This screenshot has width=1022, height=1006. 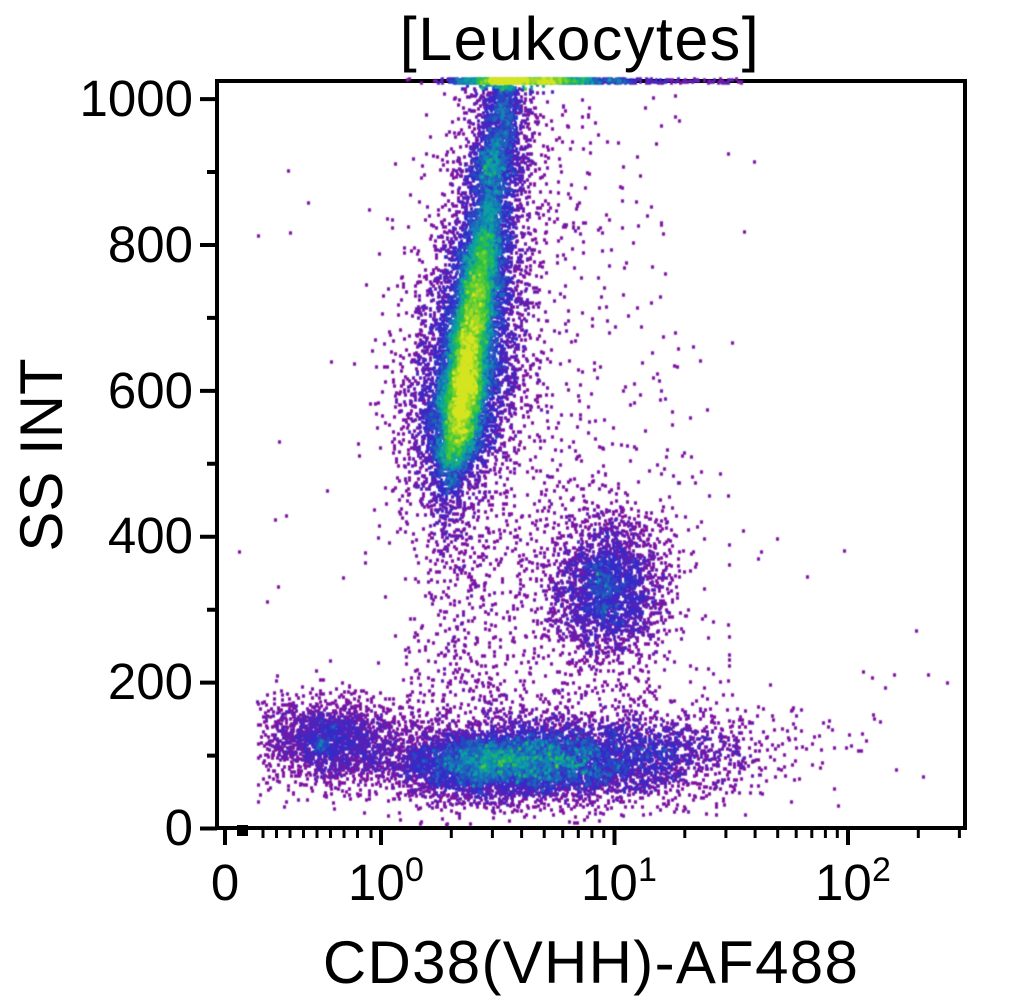 What do you see at coordinates (150, 681) in the screenshot?
I see `svg-text: 200` at bounding box center [150, 681].